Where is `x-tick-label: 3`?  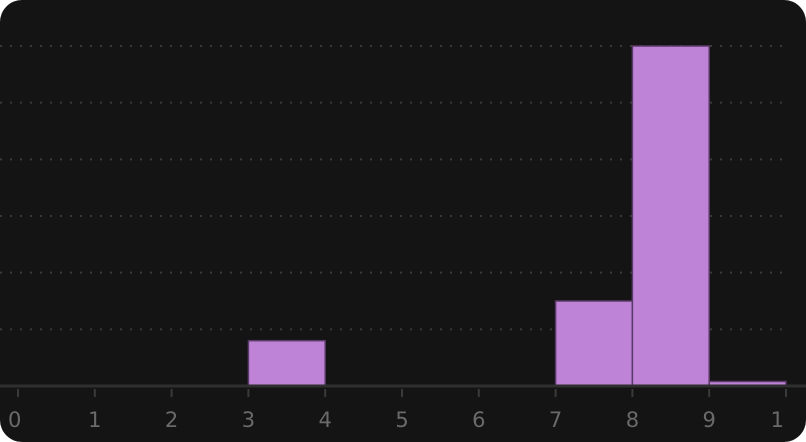 x-tick-label: 3 is located at coordinates (248, 420).